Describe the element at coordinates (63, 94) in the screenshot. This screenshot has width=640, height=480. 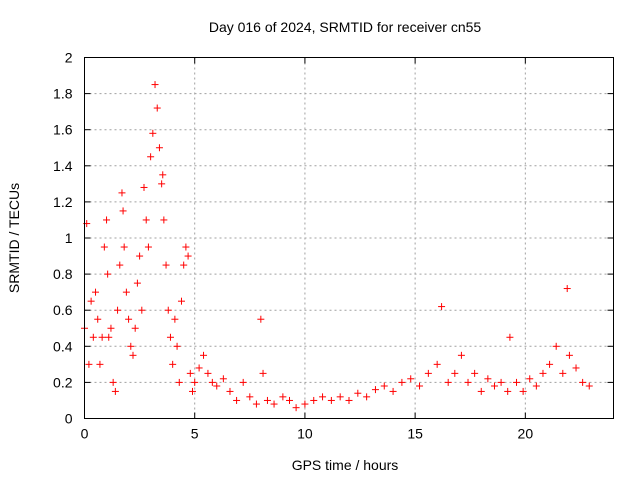
I see `y-tick-label: 1.8` at that location.